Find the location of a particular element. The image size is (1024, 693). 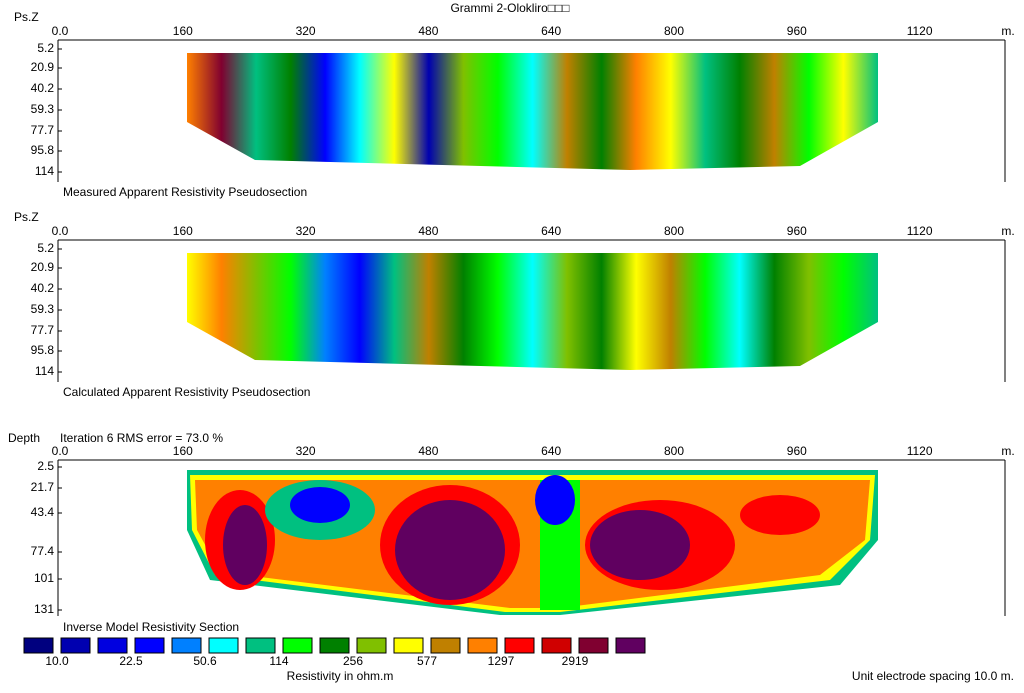

inverse-field is located at coordinates (532, 542).